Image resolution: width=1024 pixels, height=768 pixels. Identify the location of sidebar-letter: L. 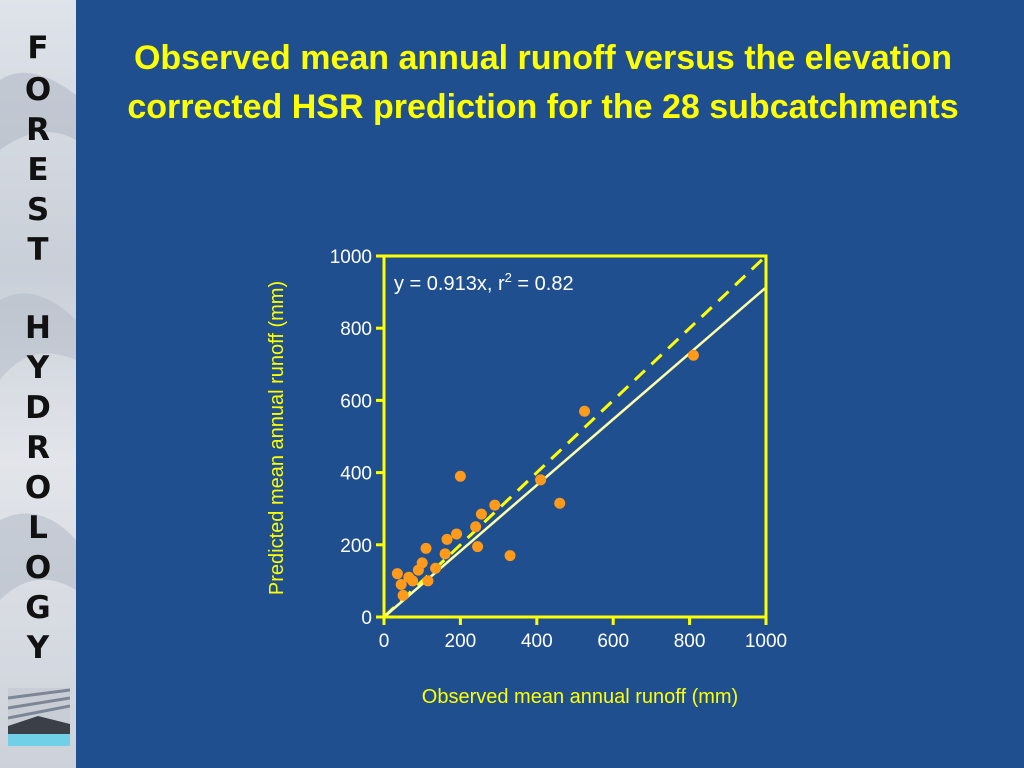
(38, 528).